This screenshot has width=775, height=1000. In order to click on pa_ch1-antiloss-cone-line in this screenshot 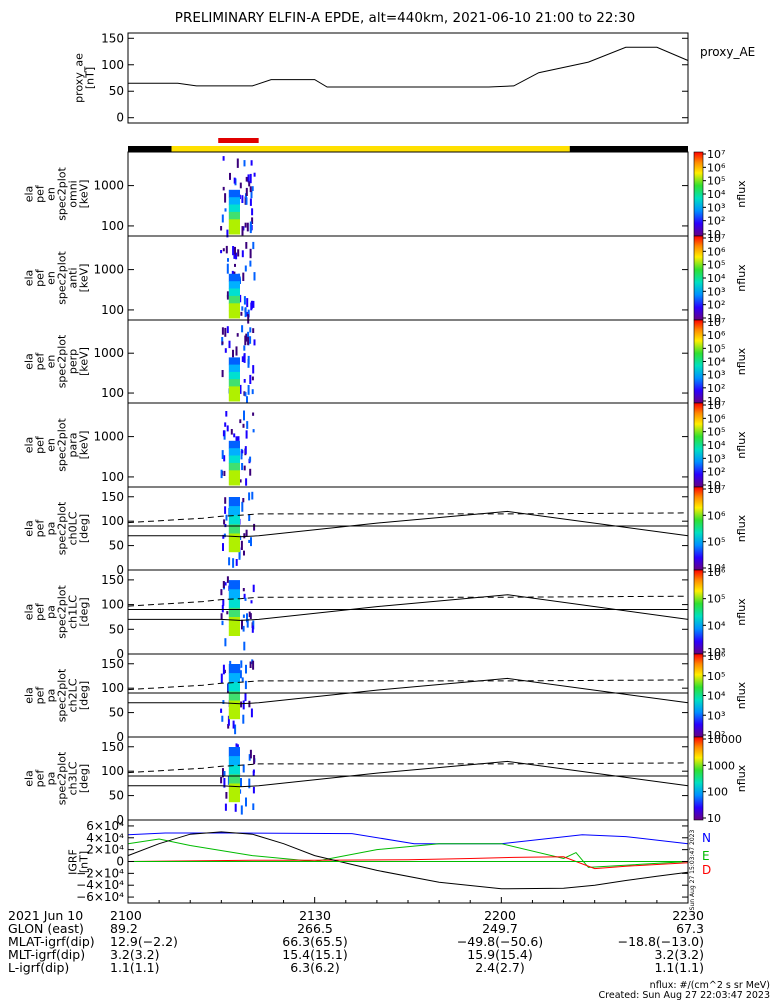, I will do `click(408, 601)`.